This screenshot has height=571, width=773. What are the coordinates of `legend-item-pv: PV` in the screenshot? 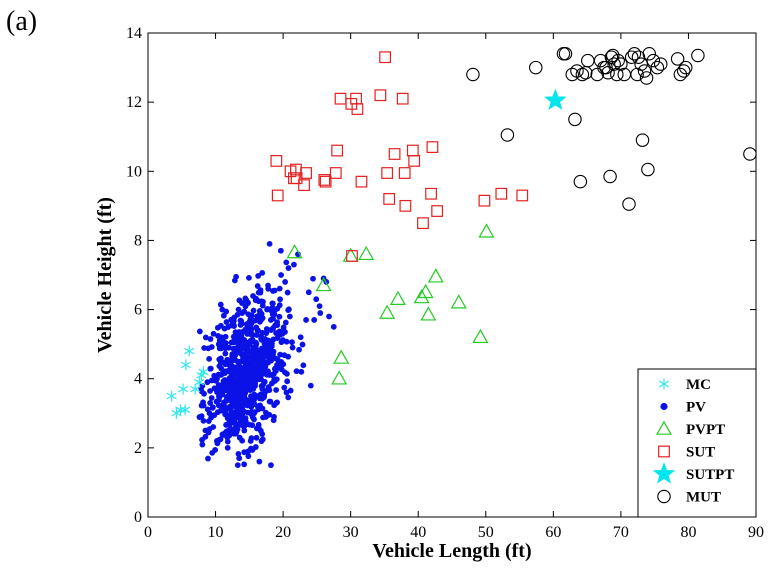 It's located at (683, 408).